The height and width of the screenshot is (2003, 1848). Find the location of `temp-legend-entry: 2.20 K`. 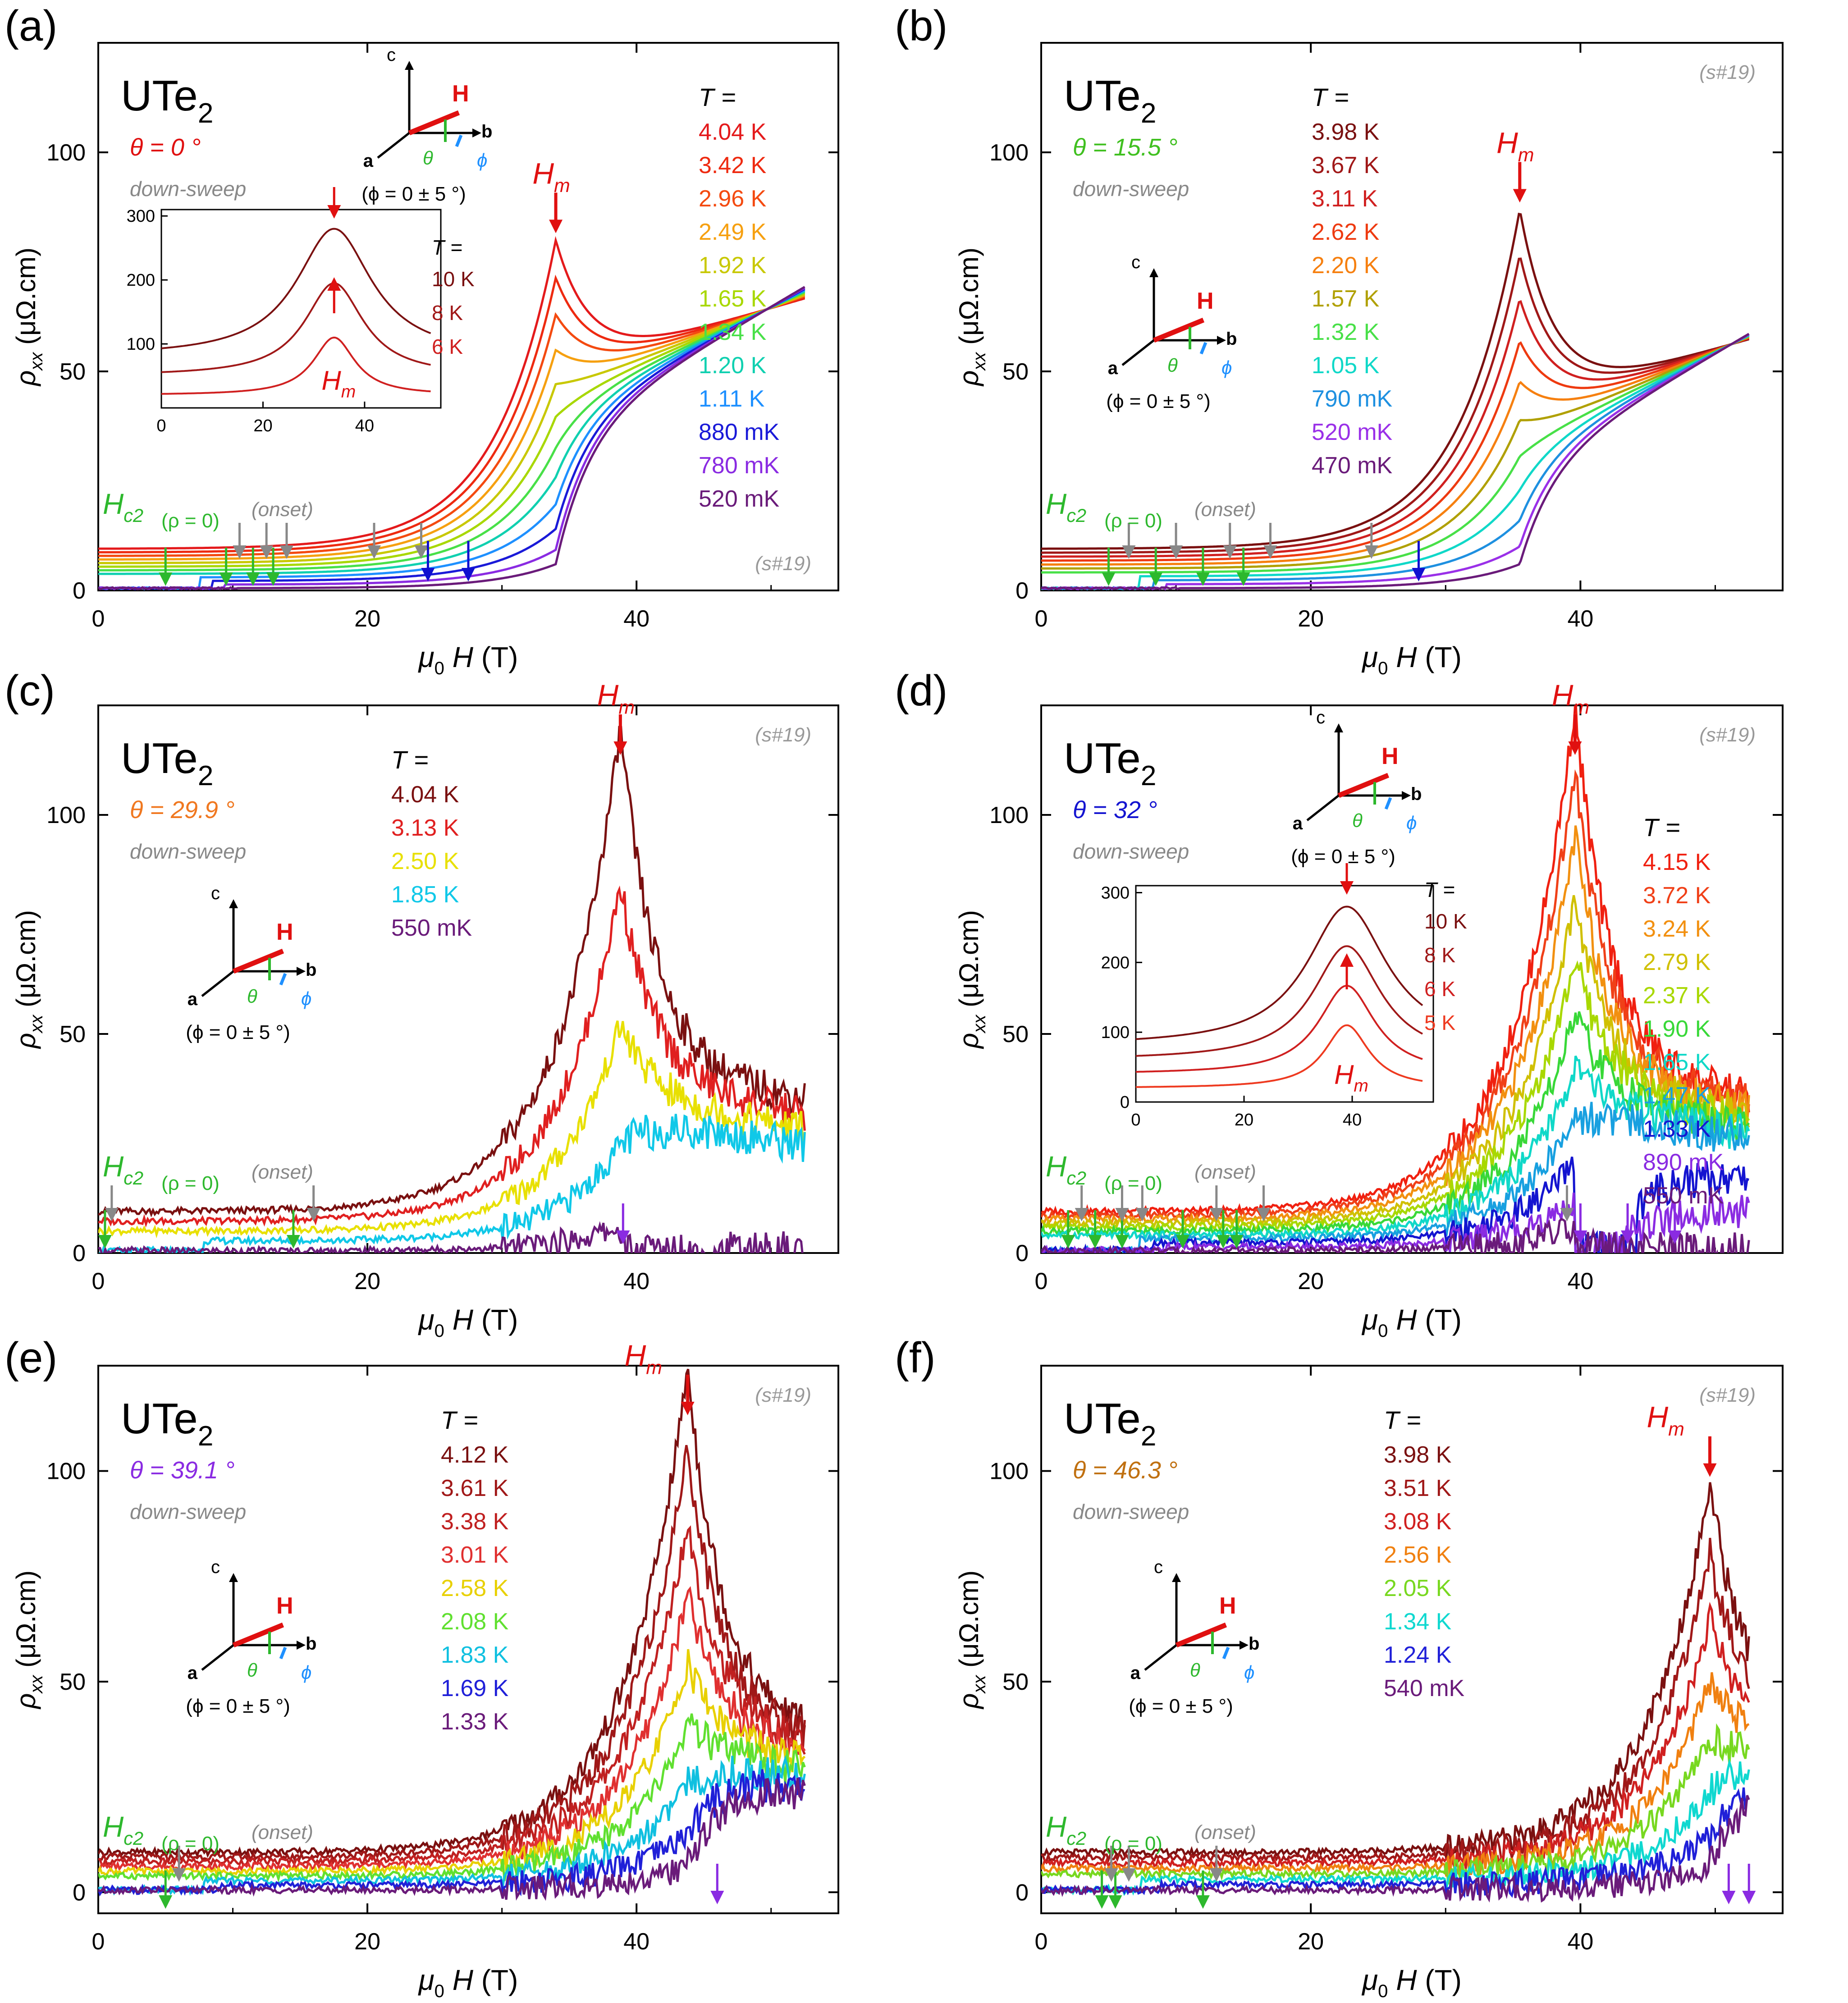

temp-legend-entry: 2.20 K is located at coordinates (1346, 265).